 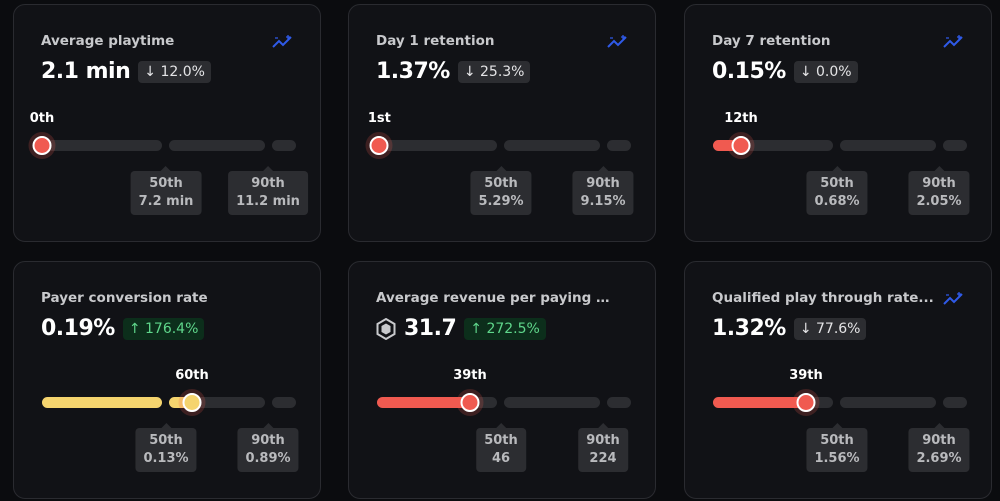 What do you see at coordinates (192, 375) in the screenshot?
I see `percentile-label: 60th` at bounding box center [192, 375].